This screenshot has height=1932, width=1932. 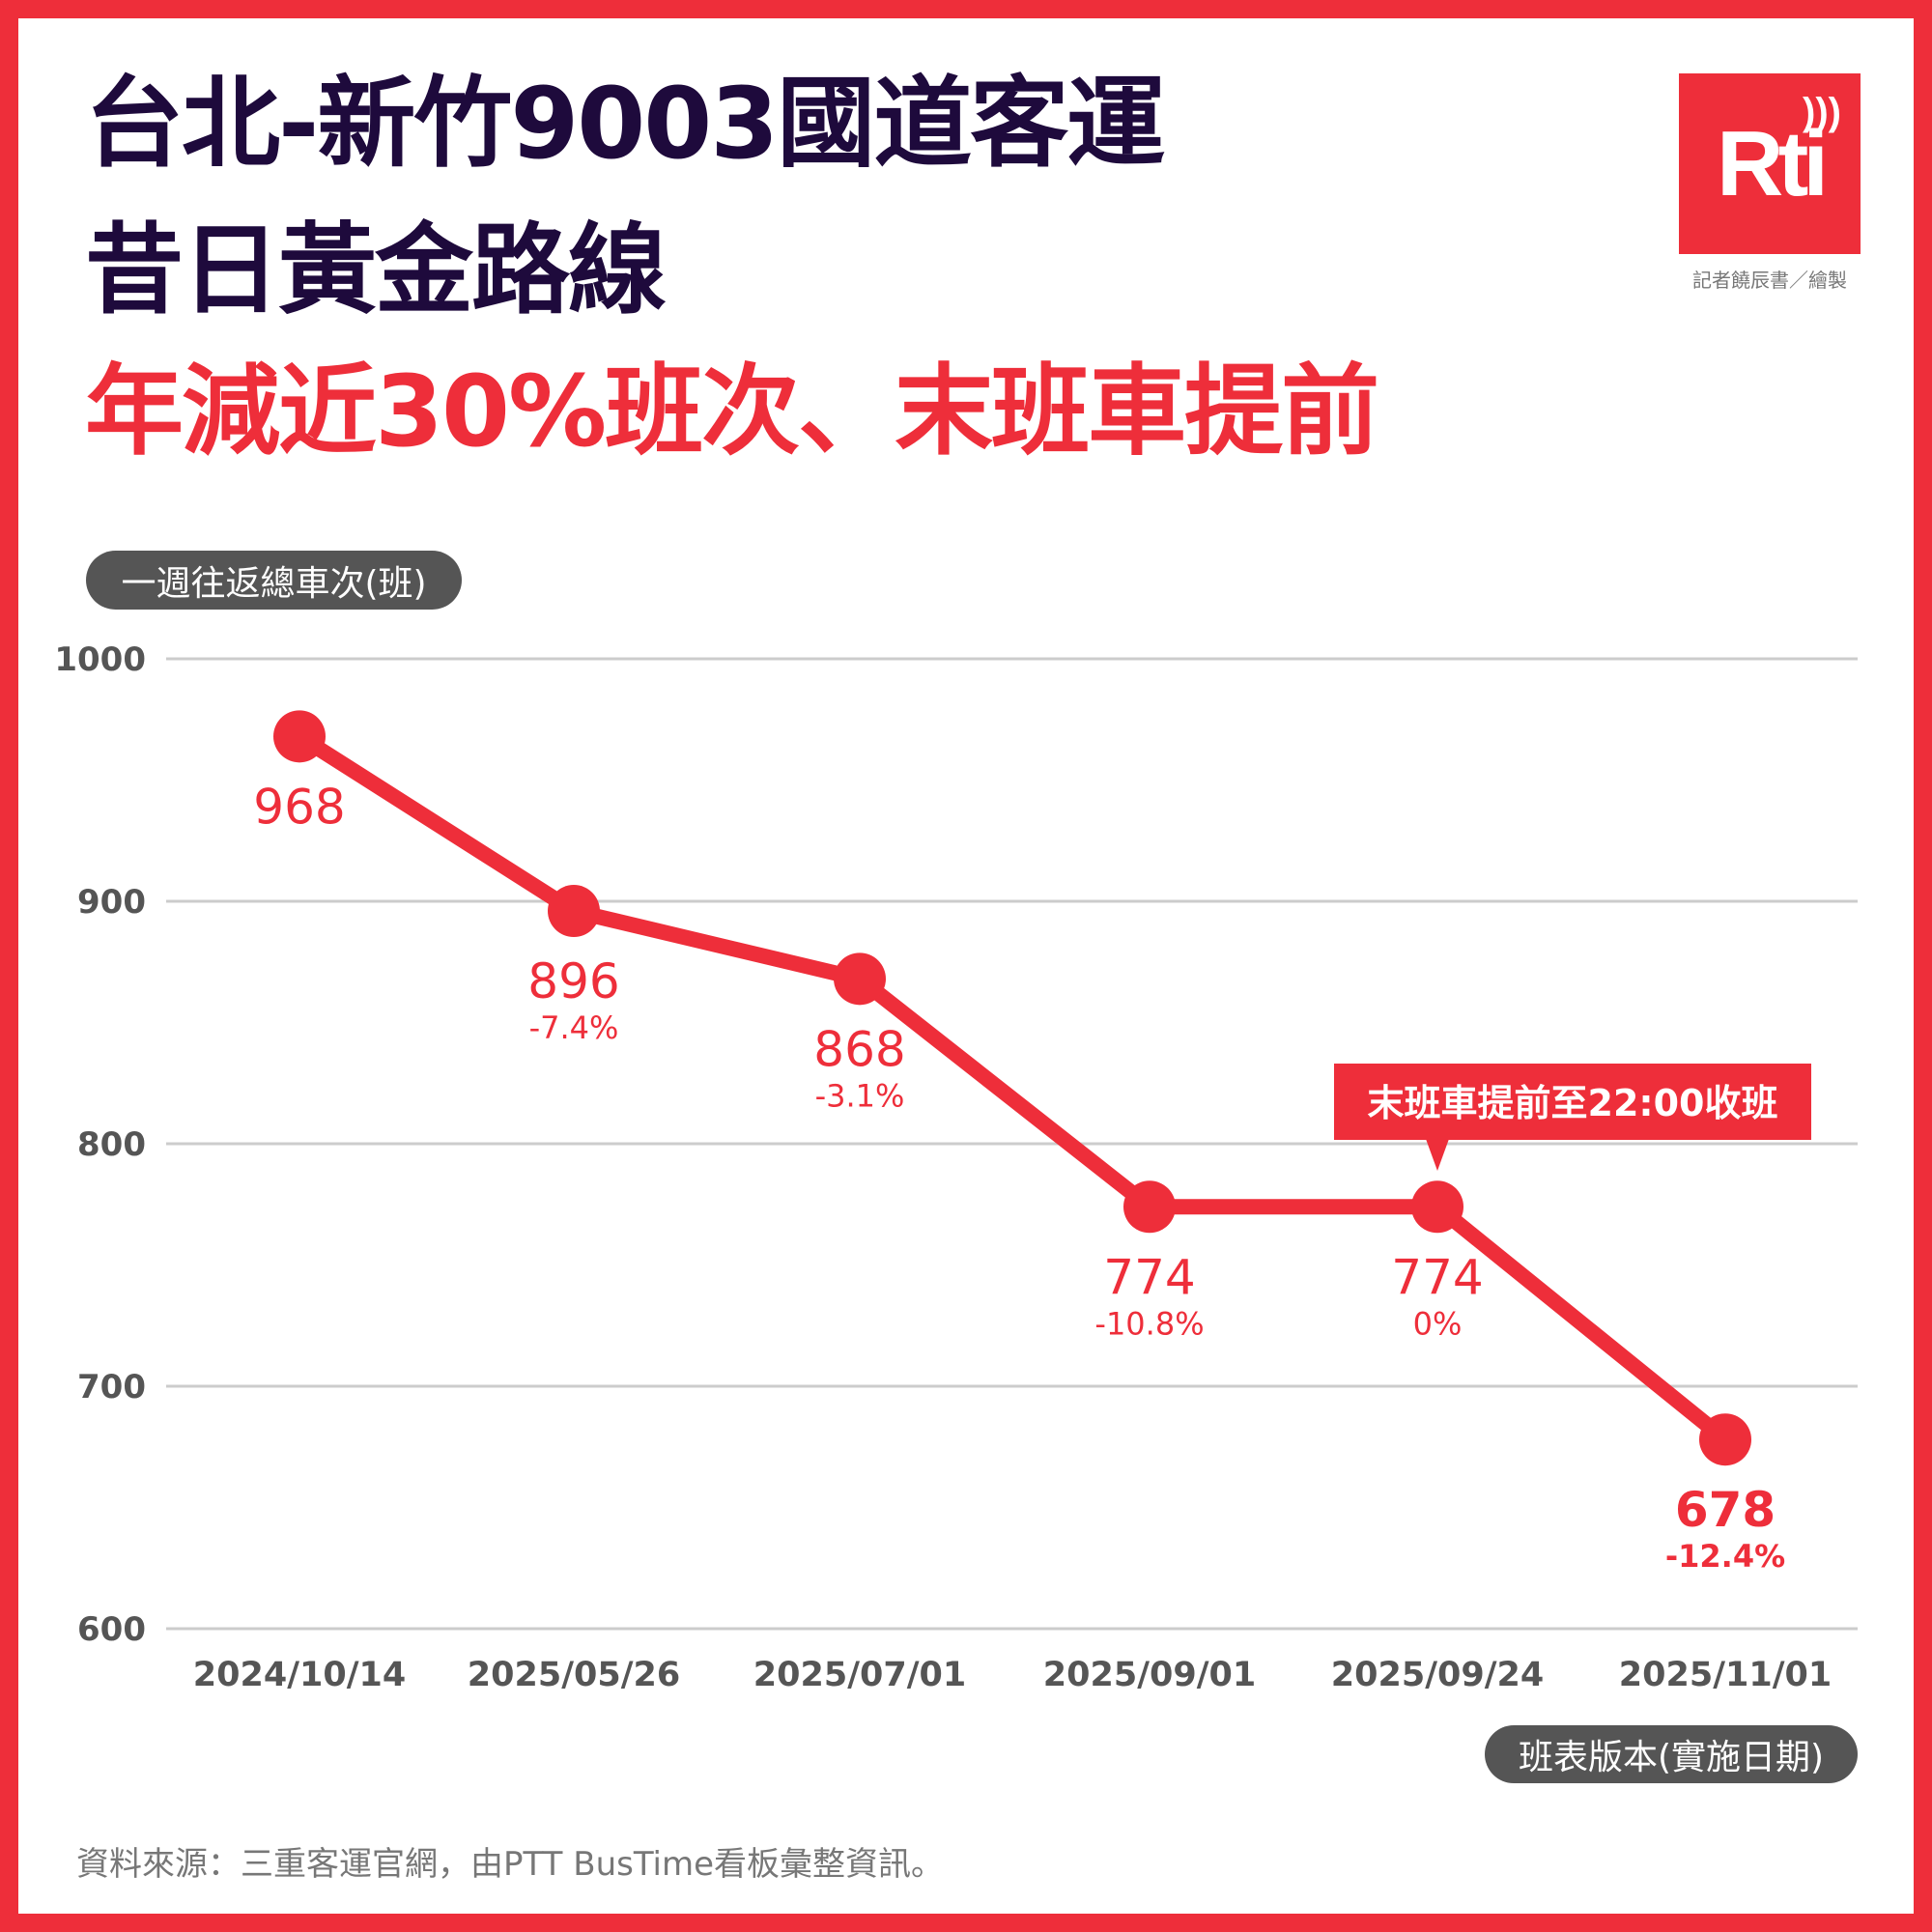 I want to click on rti-logo: Rti))), so click(x=1770, y=163).